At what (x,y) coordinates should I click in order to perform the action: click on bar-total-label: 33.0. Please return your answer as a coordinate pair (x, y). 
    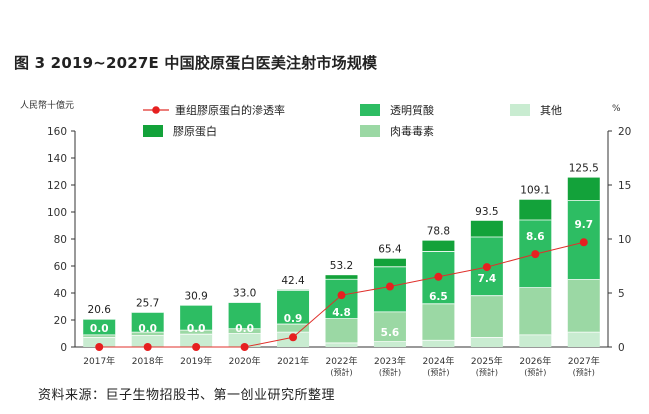
    Looking at the image, I should click on (244, 293).